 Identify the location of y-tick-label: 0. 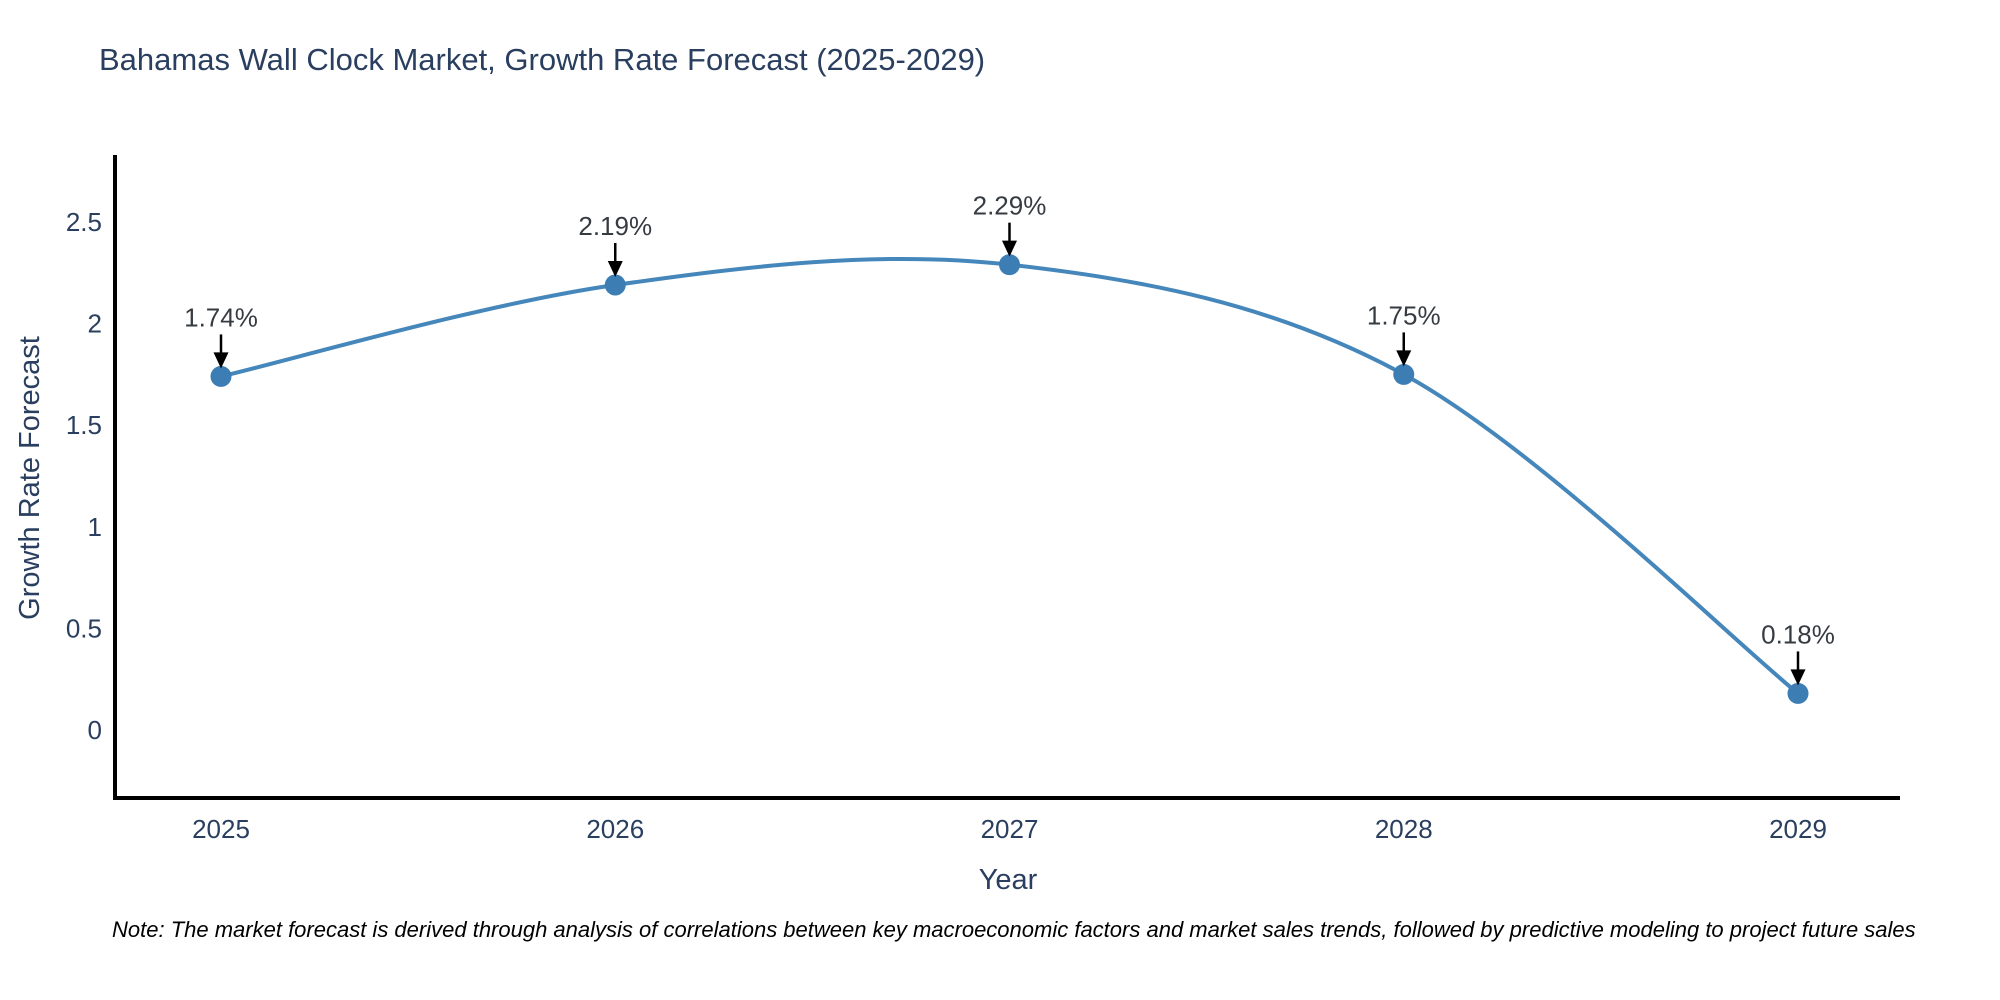
(95, 730).